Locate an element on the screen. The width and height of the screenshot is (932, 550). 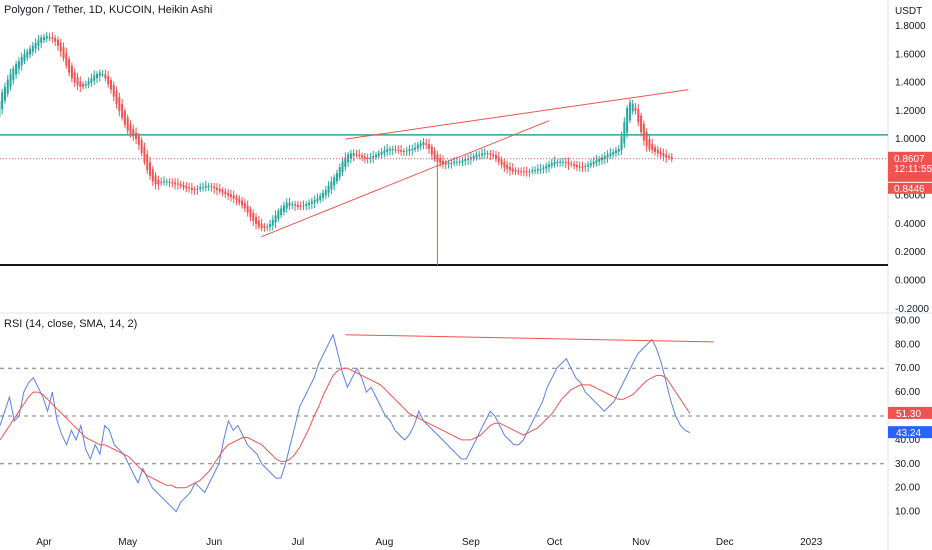
price-tick-label: 1.8000 is located at coordinates (910, 26).